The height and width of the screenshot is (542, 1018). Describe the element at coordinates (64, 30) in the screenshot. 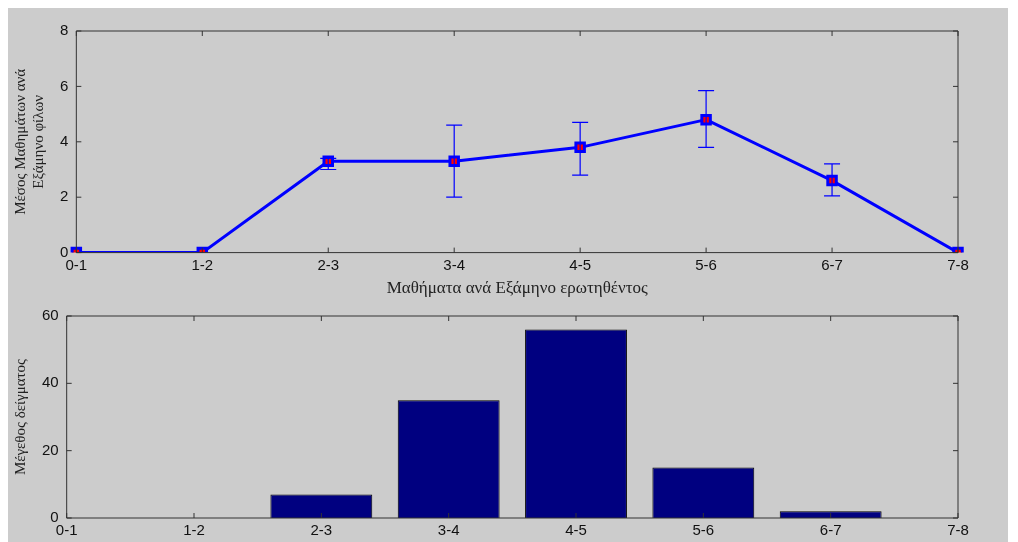

I see `y-tick-label: 8` at that location.